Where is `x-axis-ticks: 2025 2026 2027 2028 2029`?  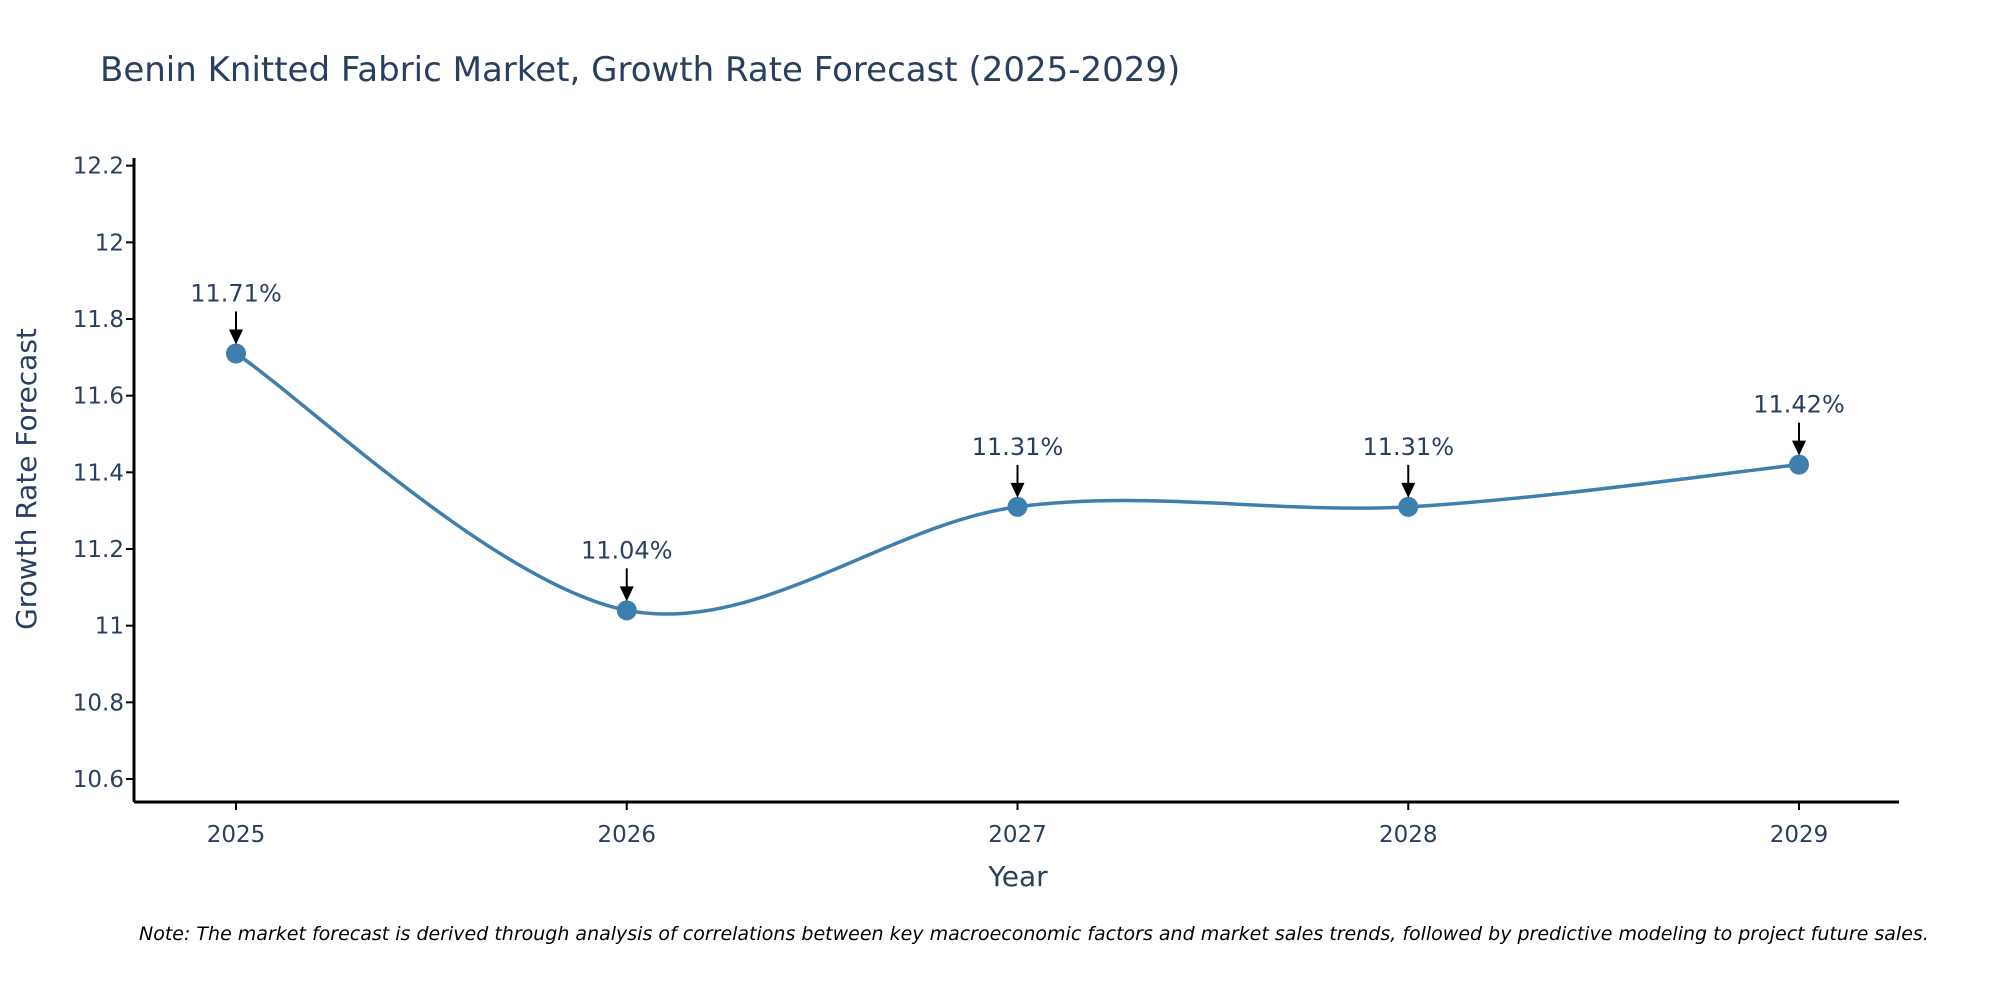
x-axis-ticks: 2025 2026 2027 2028 2029 is located at coordinates (1018, 825).